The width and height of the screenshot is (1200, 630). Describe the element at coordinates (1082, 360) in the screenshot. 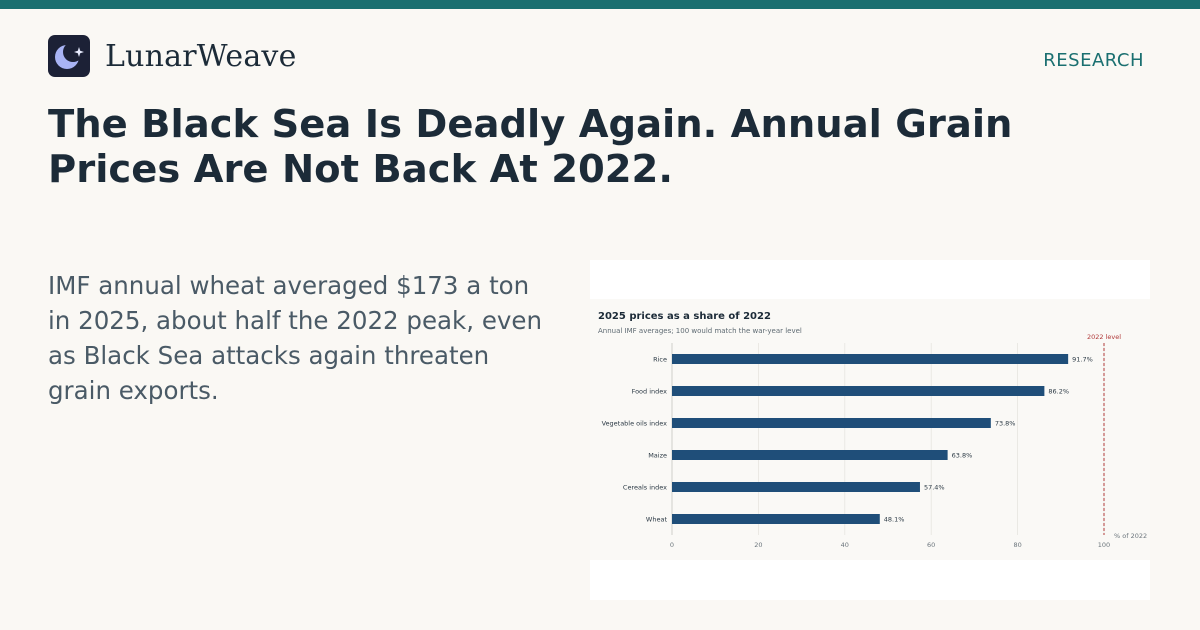

I see `data-label: 91.7%` at that location.